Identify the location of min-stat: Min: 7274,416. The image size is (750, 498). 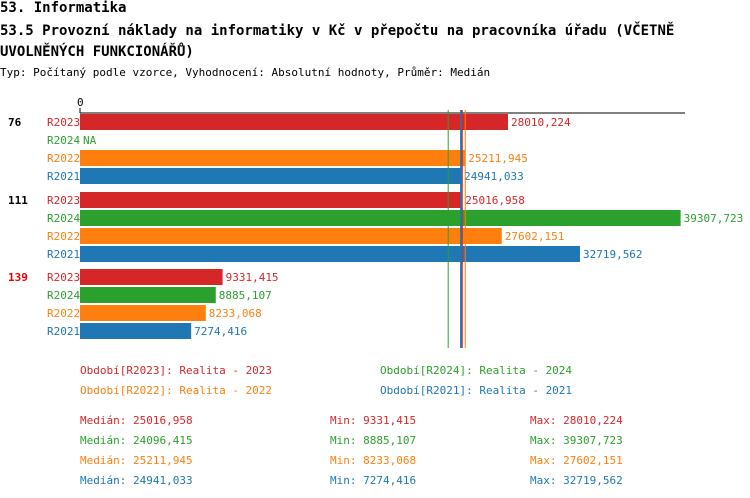
(373, 480).